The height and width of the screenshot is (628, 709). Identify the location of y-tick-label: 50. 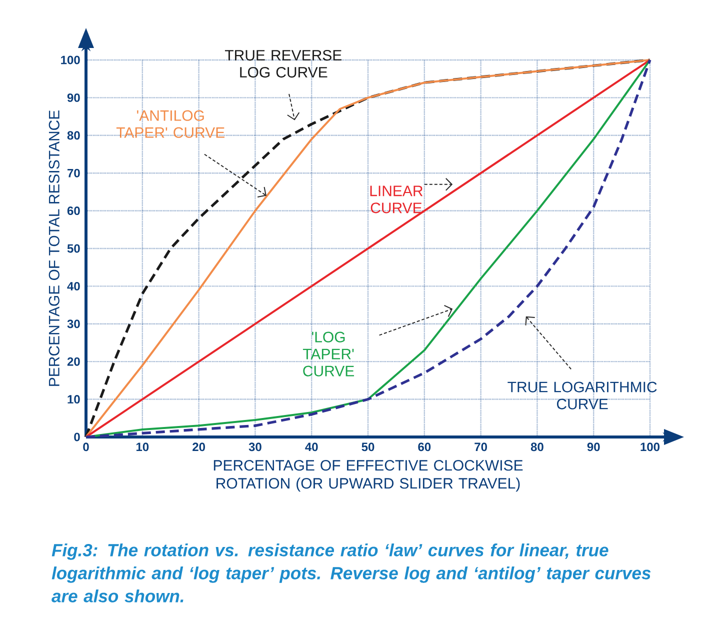
(73, 248).